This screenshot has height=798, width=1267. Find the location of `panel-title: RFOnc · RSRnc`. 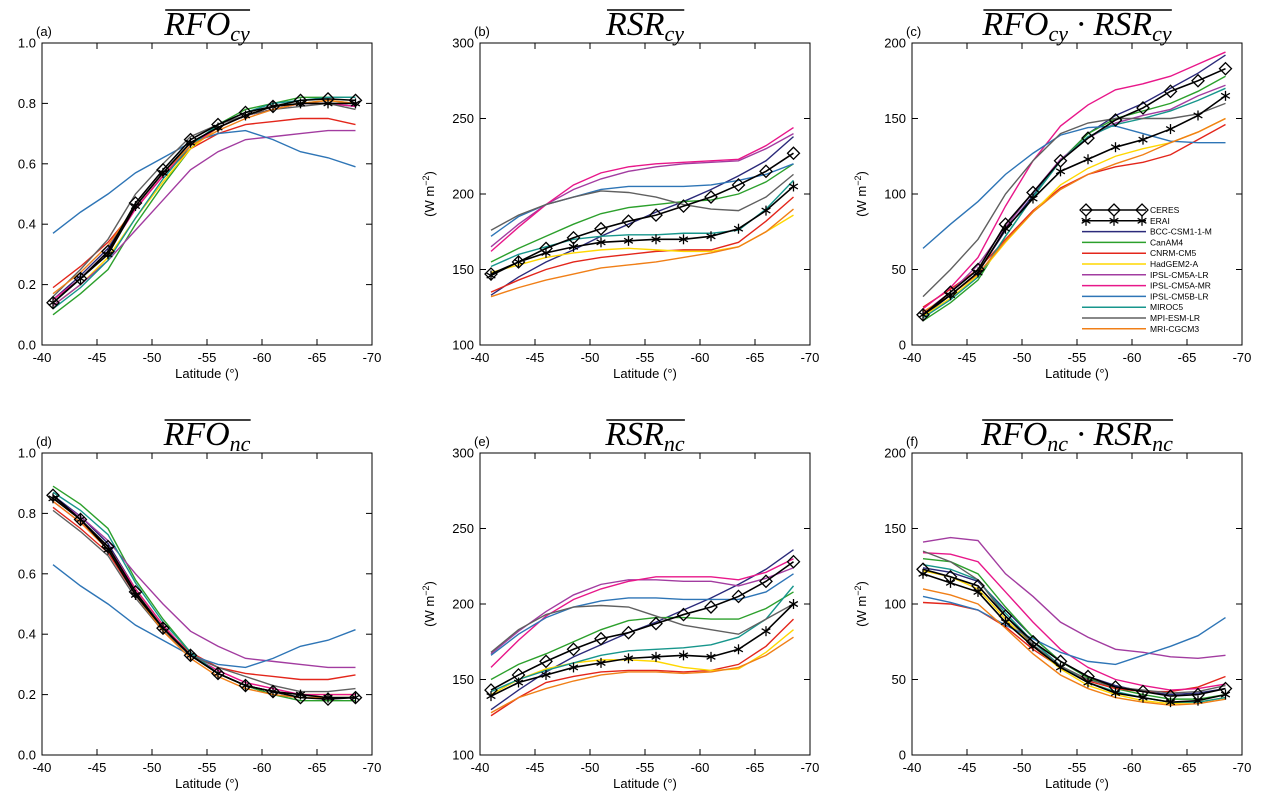

panel-title: RFOnc · RSRnc is located at coordinates (1076, 436).